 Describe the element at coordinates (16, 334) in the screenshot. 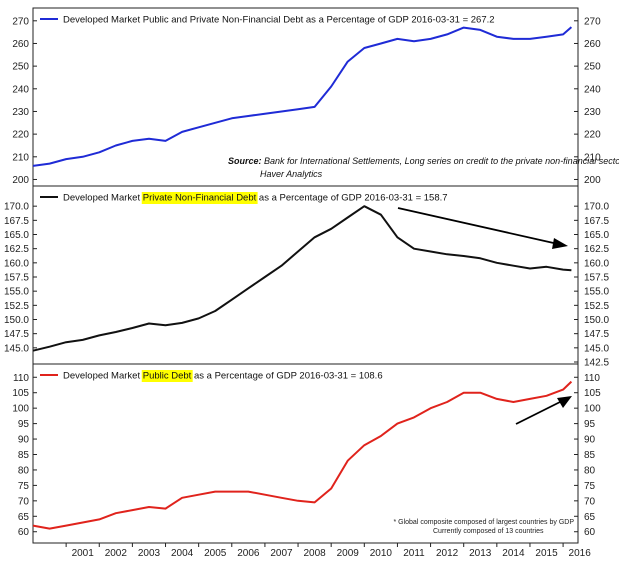

I see `y-tick-label-left: 147.5` at that location.